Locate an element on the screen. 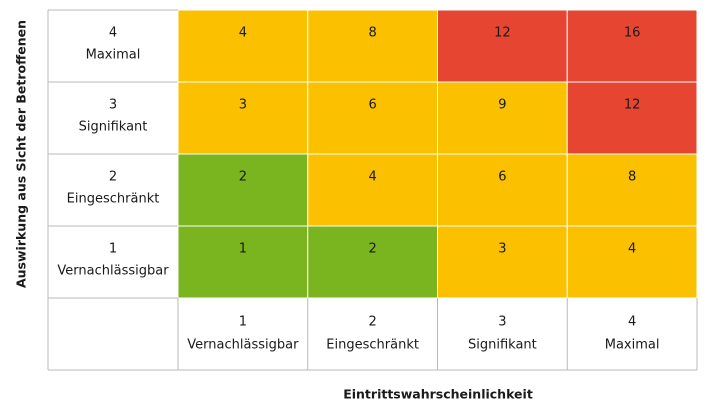 The height and width of the screenshot is (413, 706). column-number: 2 is located at coordinates (372, 322).